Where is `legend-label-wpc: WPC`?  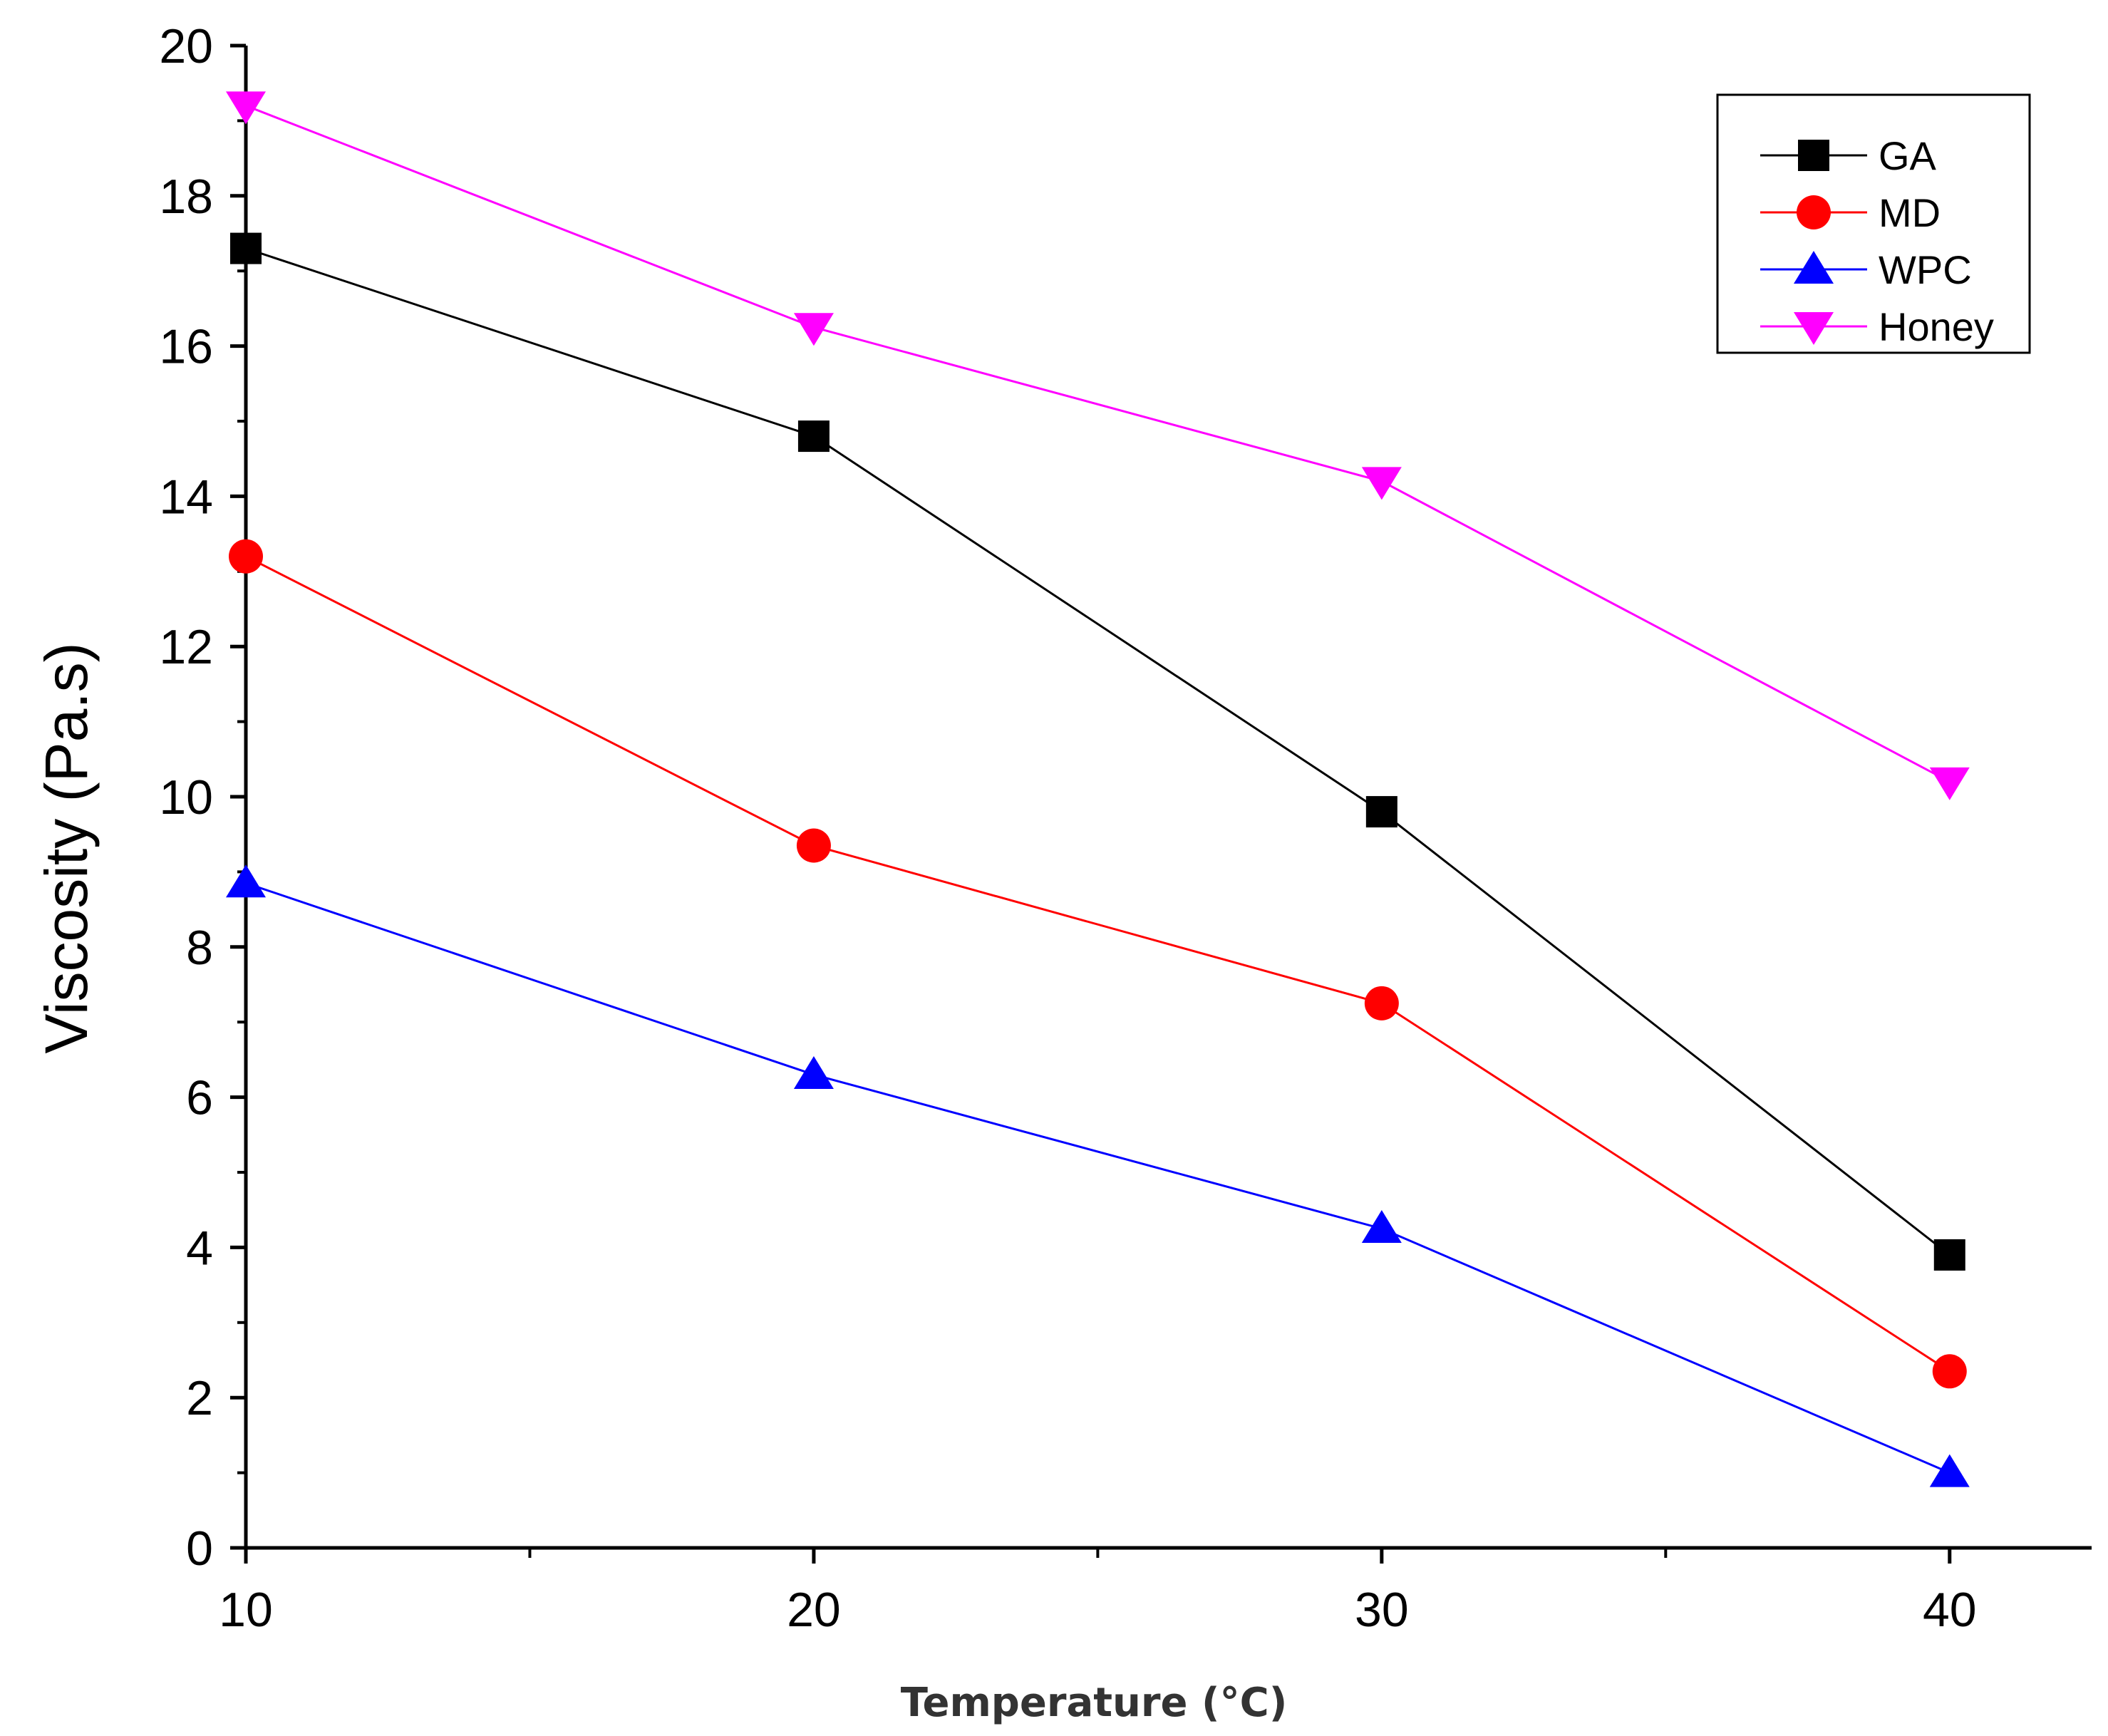
legend-label-wpc: WPC is located at coordinates (1926, 269).